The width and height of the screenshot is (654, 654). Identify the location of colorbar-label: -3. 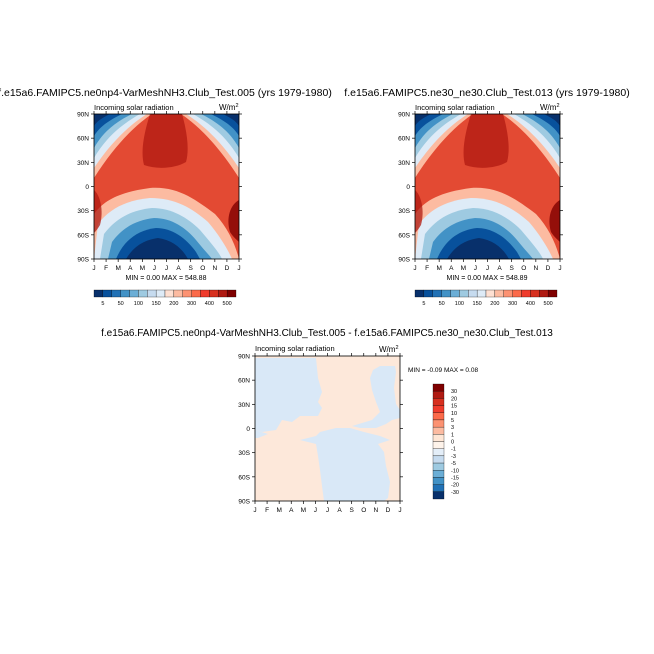
(453, 457).